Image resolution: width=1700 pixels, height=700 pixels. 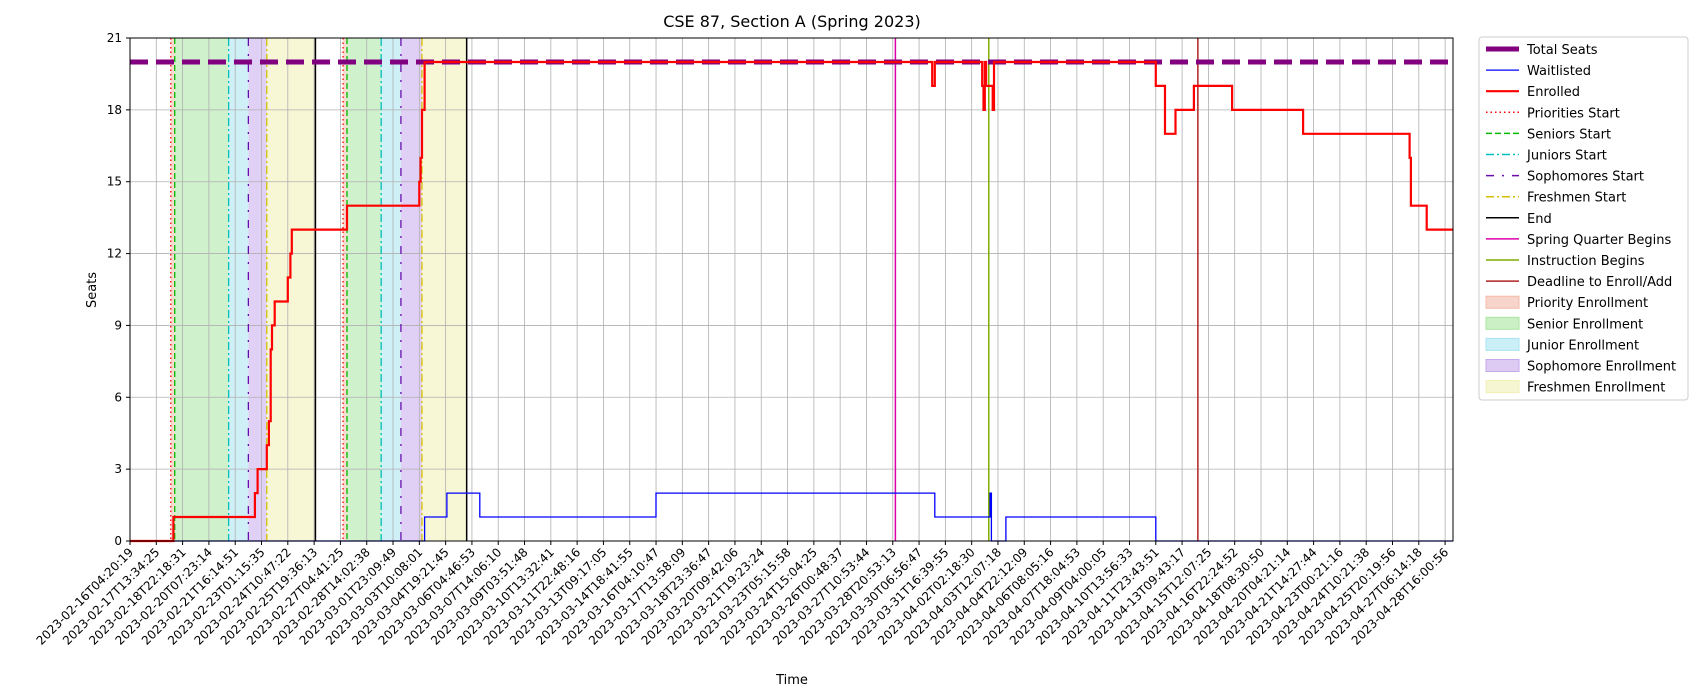 What do you see at coordinates (1587, 303) in the screenshot?
I see `legend-label-12: Priority Enrollment` at bounding box center [1587, 303].